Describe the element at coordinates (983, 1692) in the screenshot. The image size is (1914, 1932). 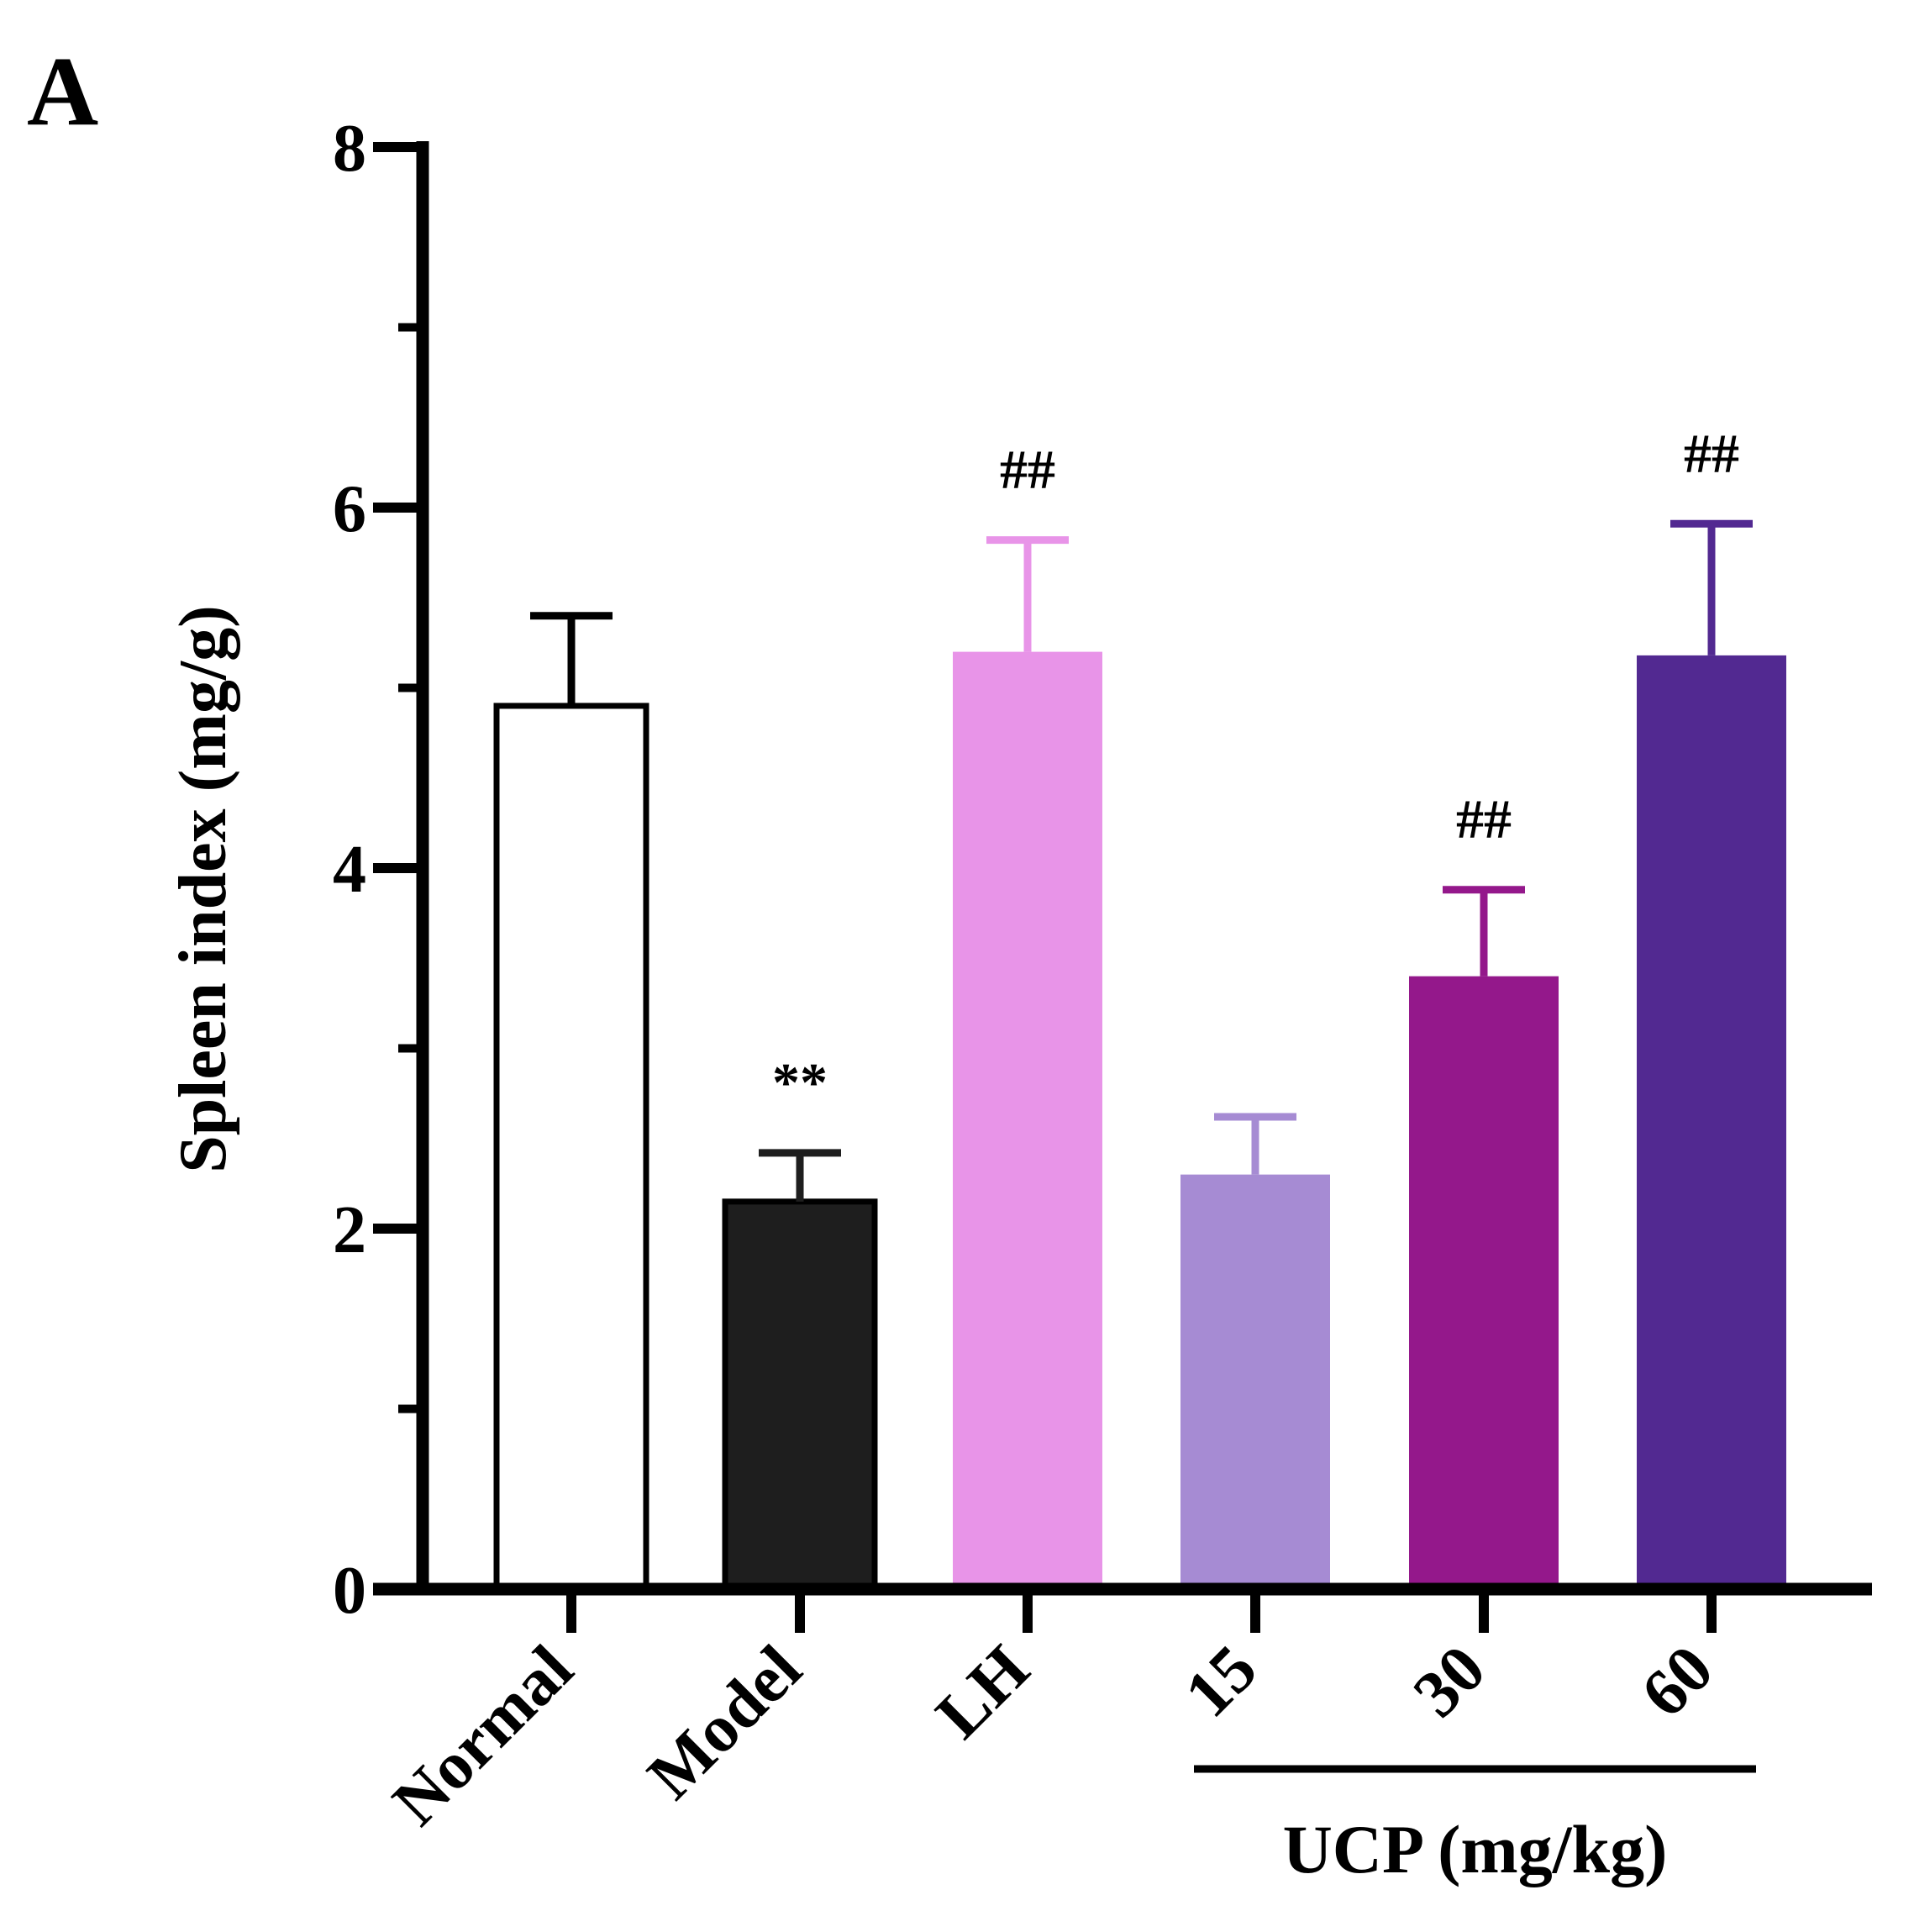
I see `x-tick-label-lh: LH` at that location.